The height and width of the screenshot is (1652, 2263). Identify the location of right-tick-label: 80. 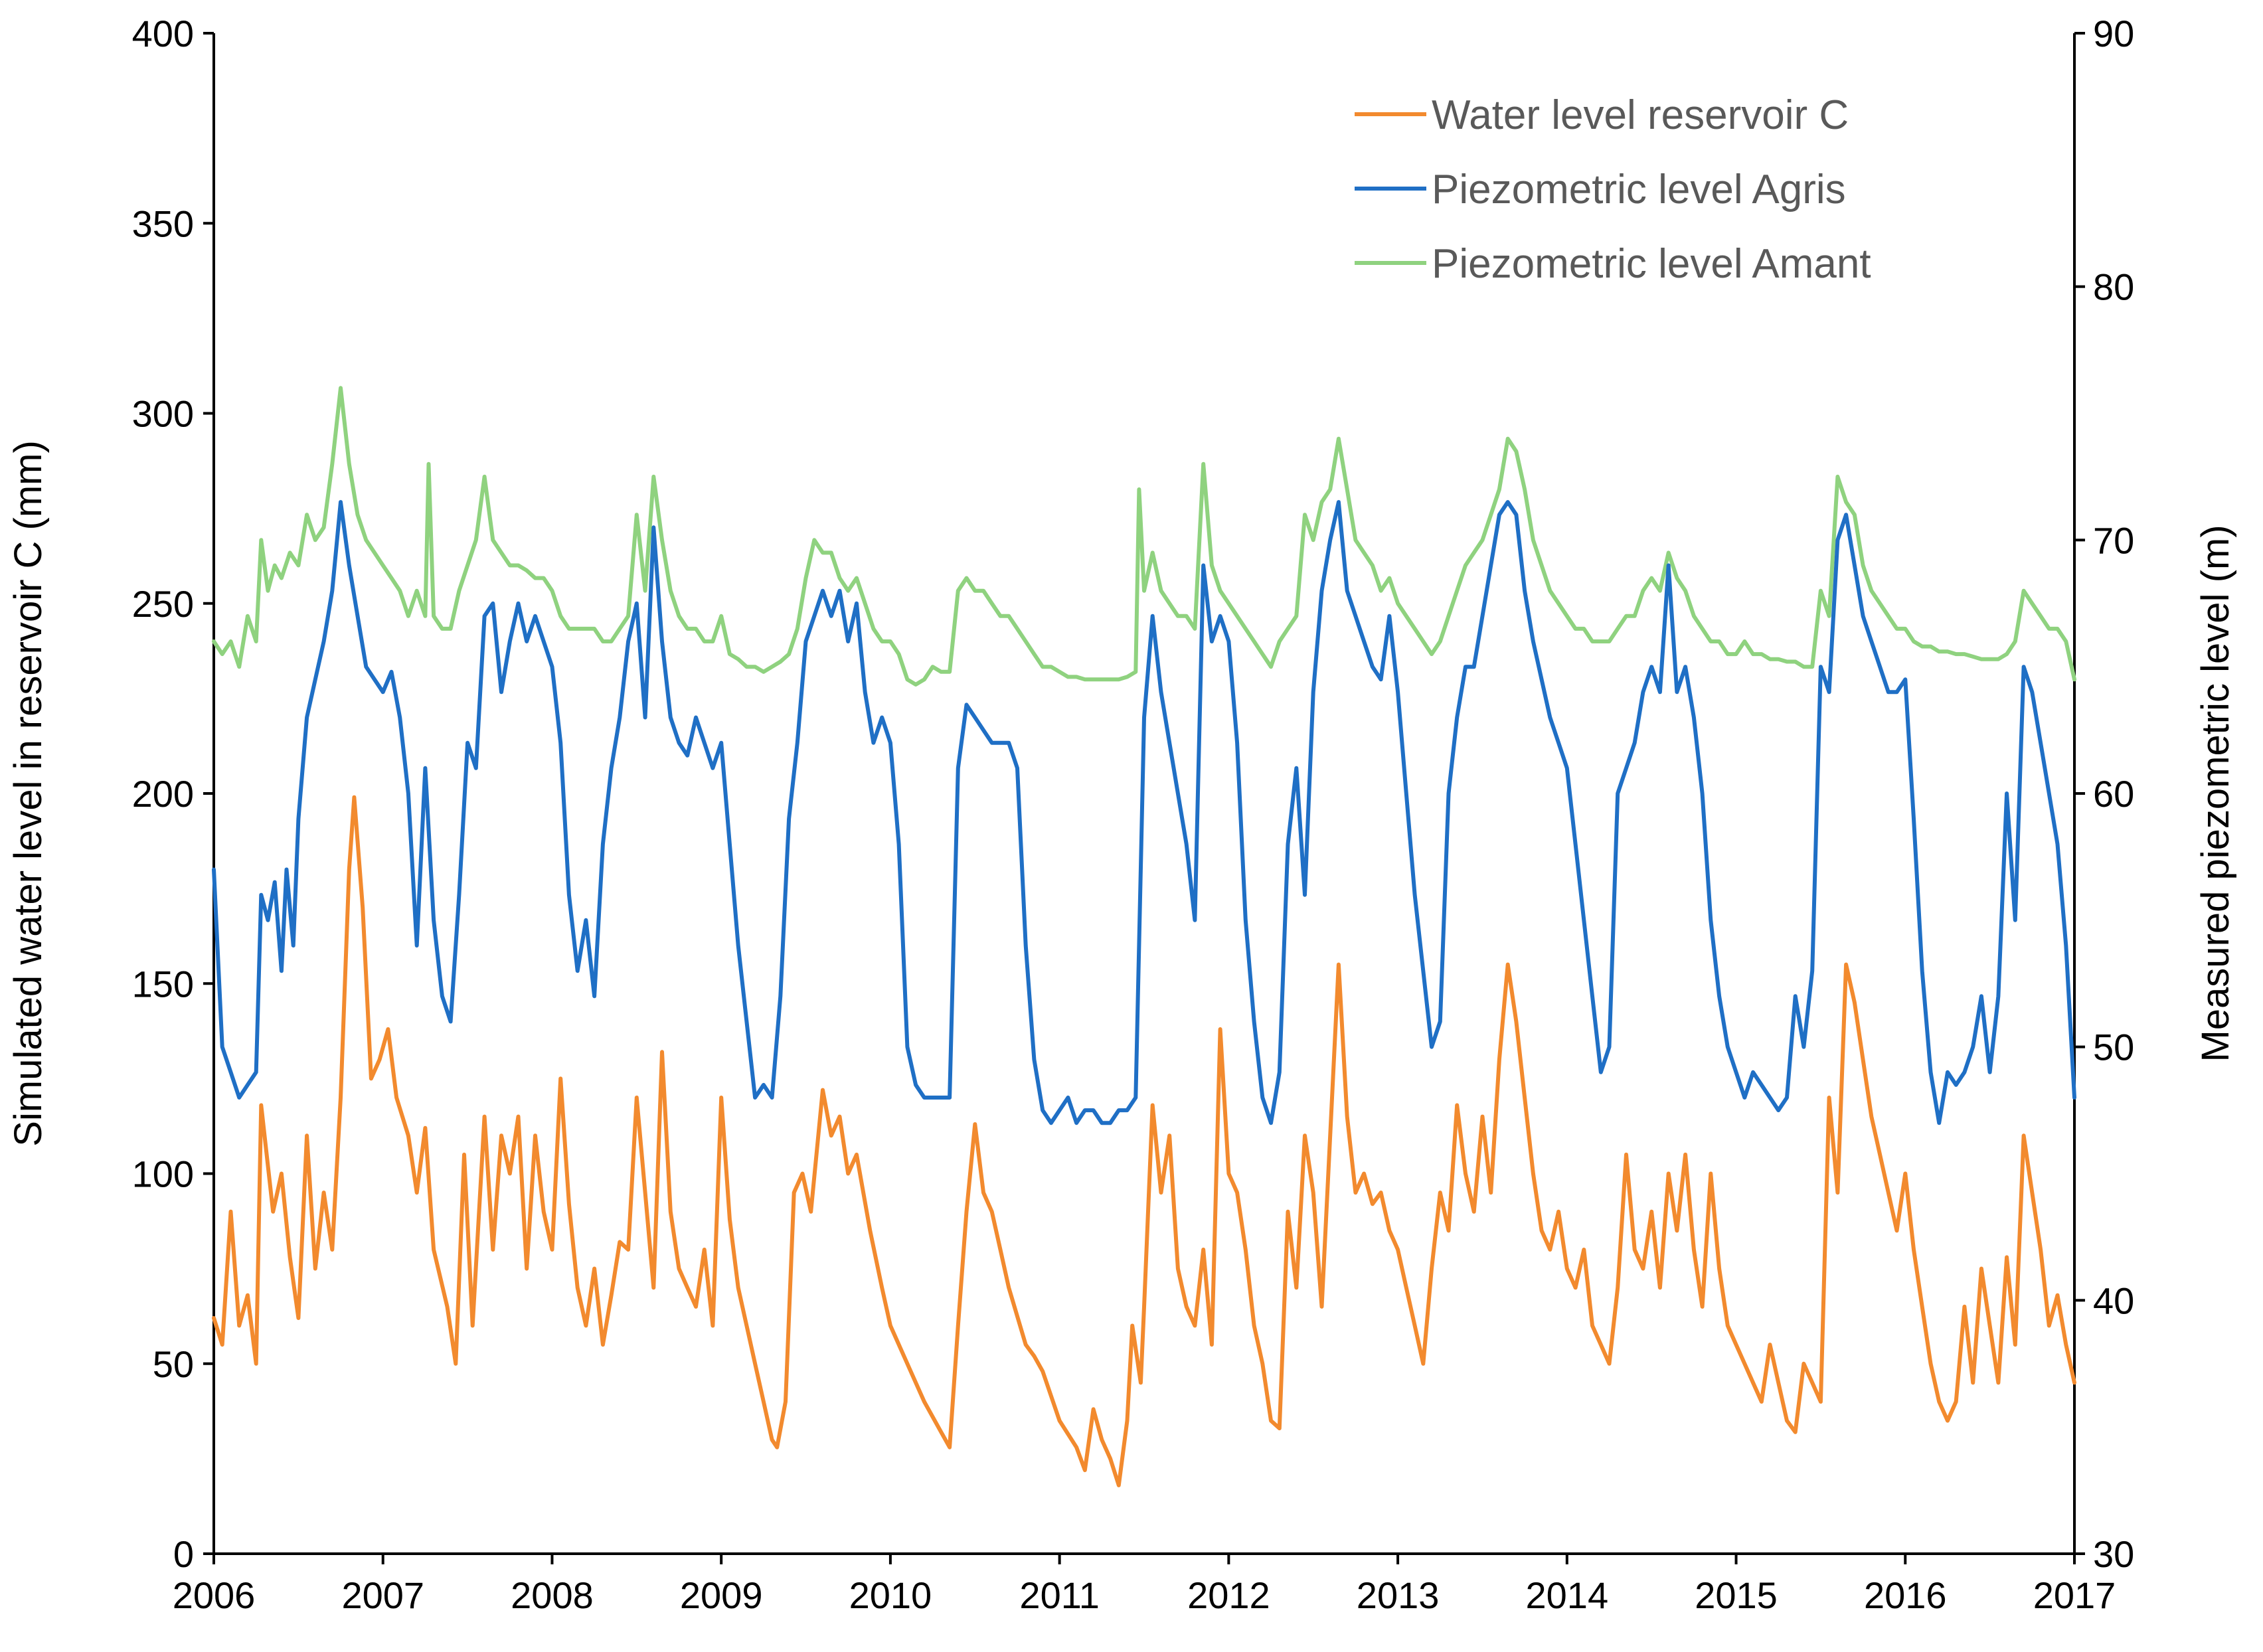
(2113, 287).